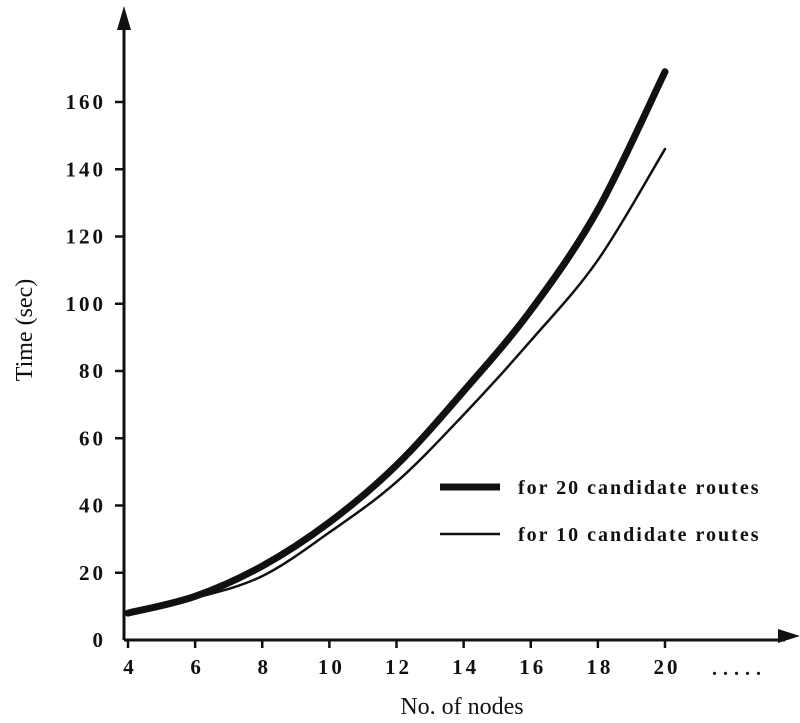 The width and height of the screenshot is (800, 723). I want to click on y-tick-label: 0, so click(100, 640).